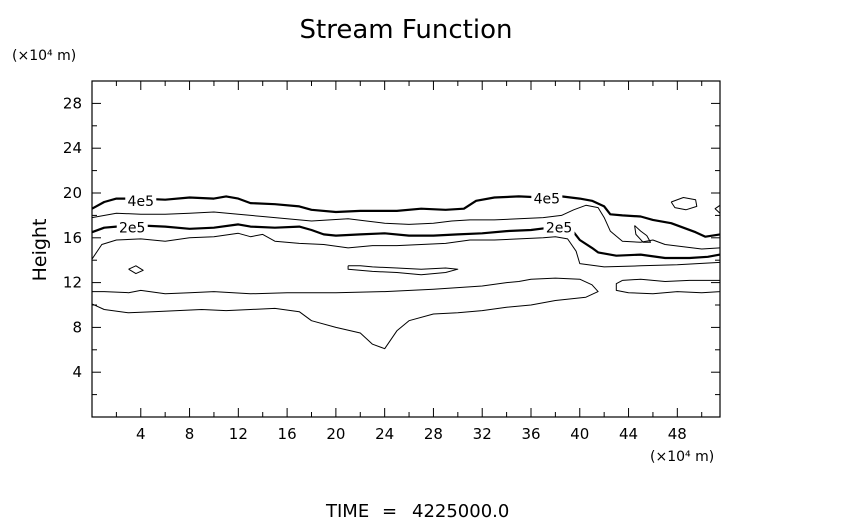 The height and width of the screenshot is (519, 854). Describe the element at coordinates (406, 30) in the screenshot. I see `chart-title: Stream Function` at that location.